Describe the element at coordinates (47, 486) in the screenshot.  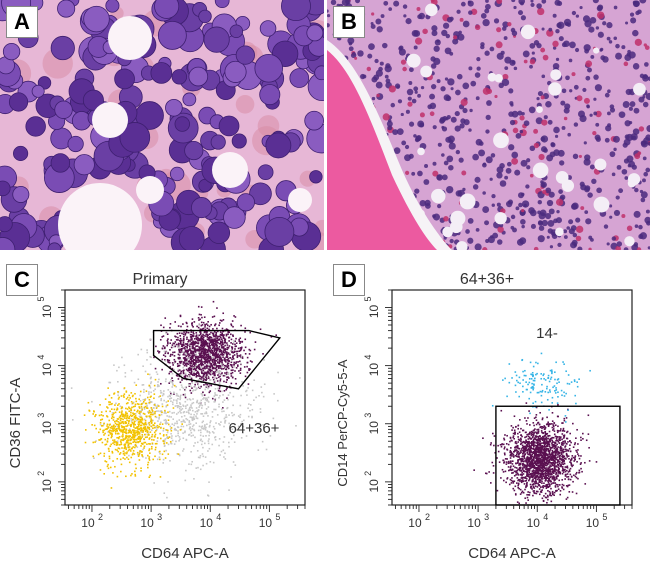
I see `y-tick-label: 10` at that location.